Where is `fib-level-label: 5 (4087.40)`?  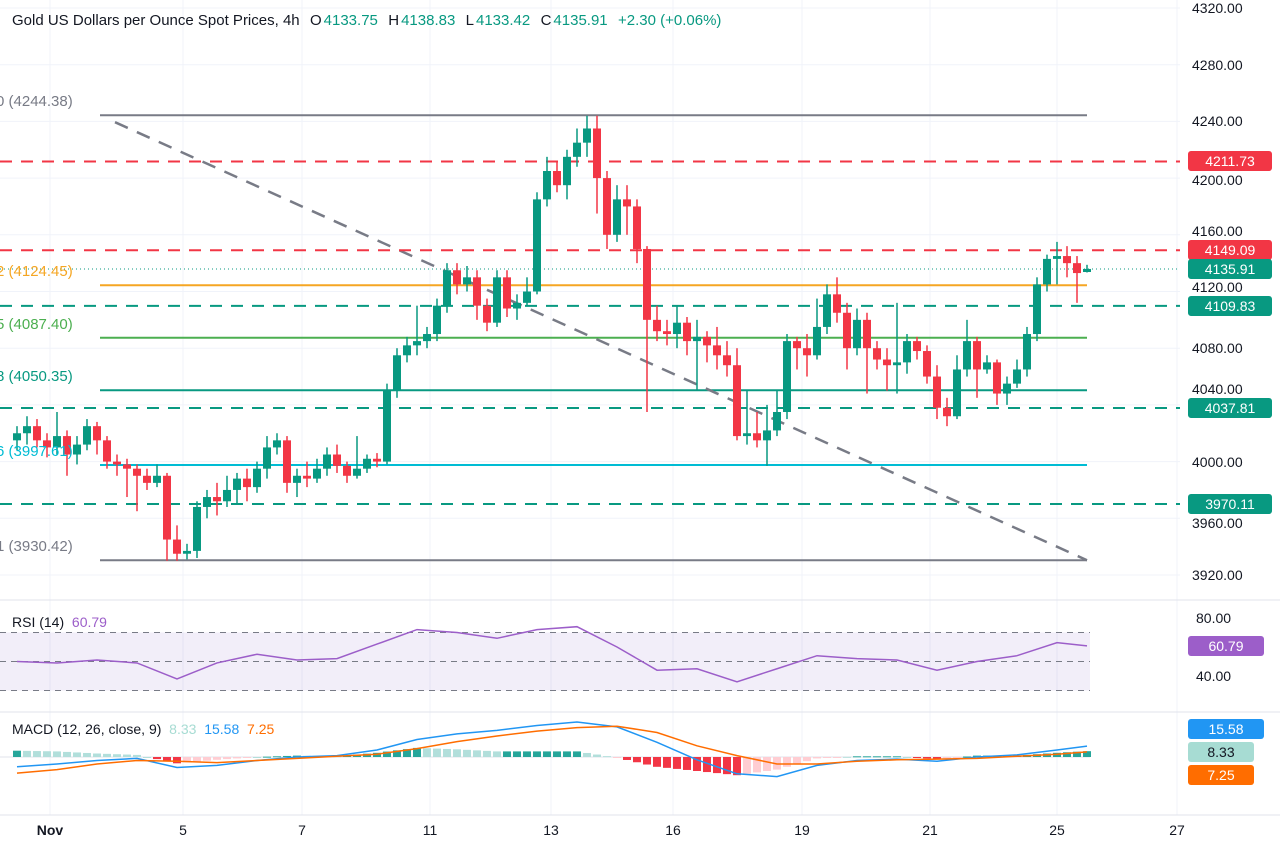 fib-level-label: 5 (4087.40) is located at coordinates (36, 324).